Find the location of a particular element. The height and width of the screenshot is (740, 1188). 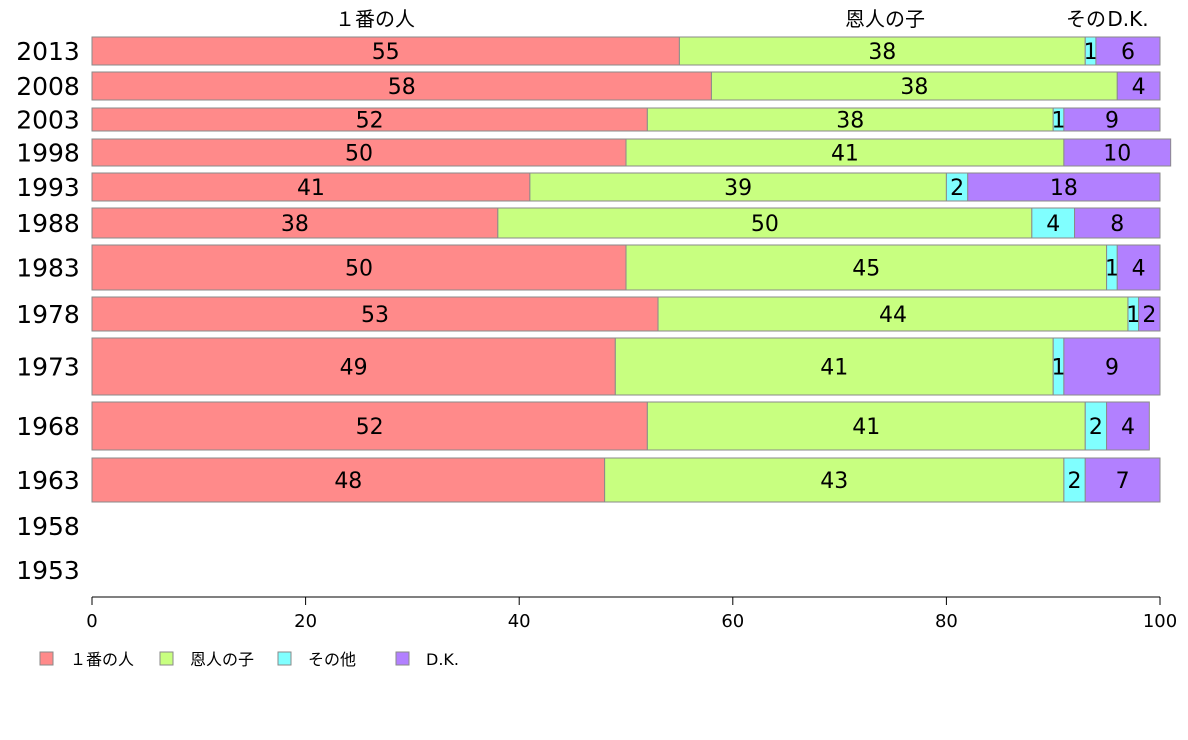

data-label-1978-s0: 53 is located at coordinates (375, 315).